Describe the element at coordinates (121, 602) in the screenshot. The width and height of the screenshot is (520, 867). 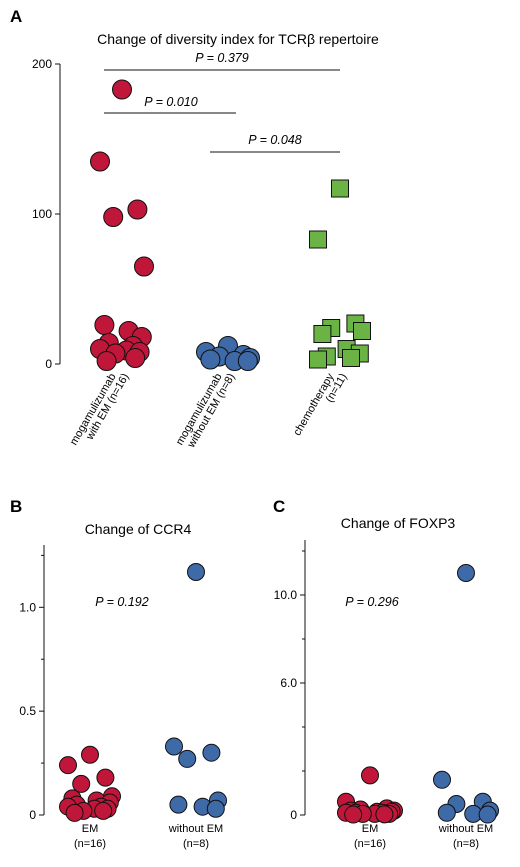
I see `p-value-label: P = 0.192` at that location.